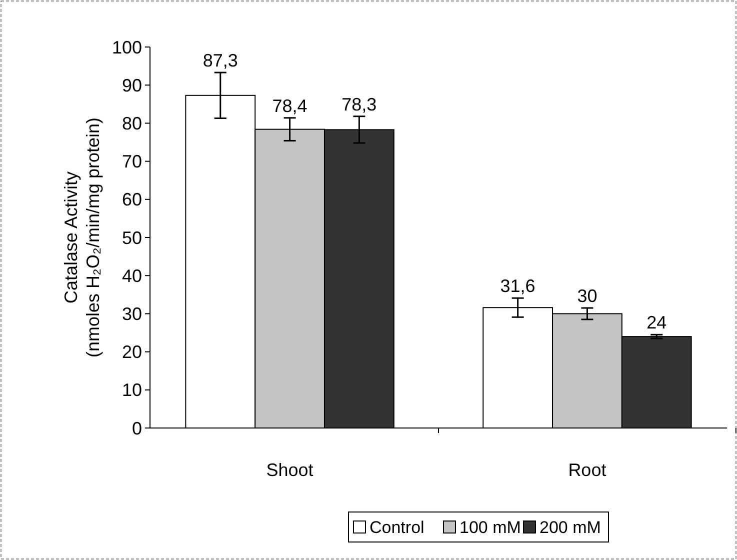  Describe the element at coordinates (132, 352) in the screenshot. I see `y-tick-label: 20` at that location.